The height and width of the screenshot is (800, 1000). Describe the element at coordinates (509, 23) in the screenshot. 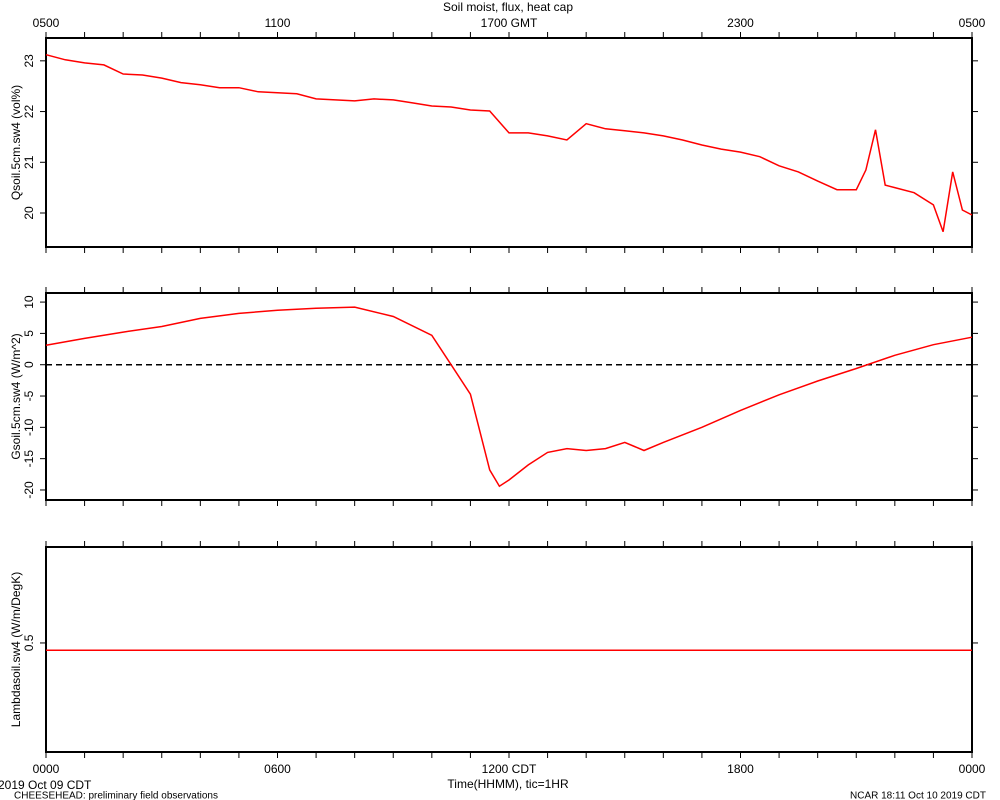

I see `x2-tick-label: 1700 GMT` at that location.